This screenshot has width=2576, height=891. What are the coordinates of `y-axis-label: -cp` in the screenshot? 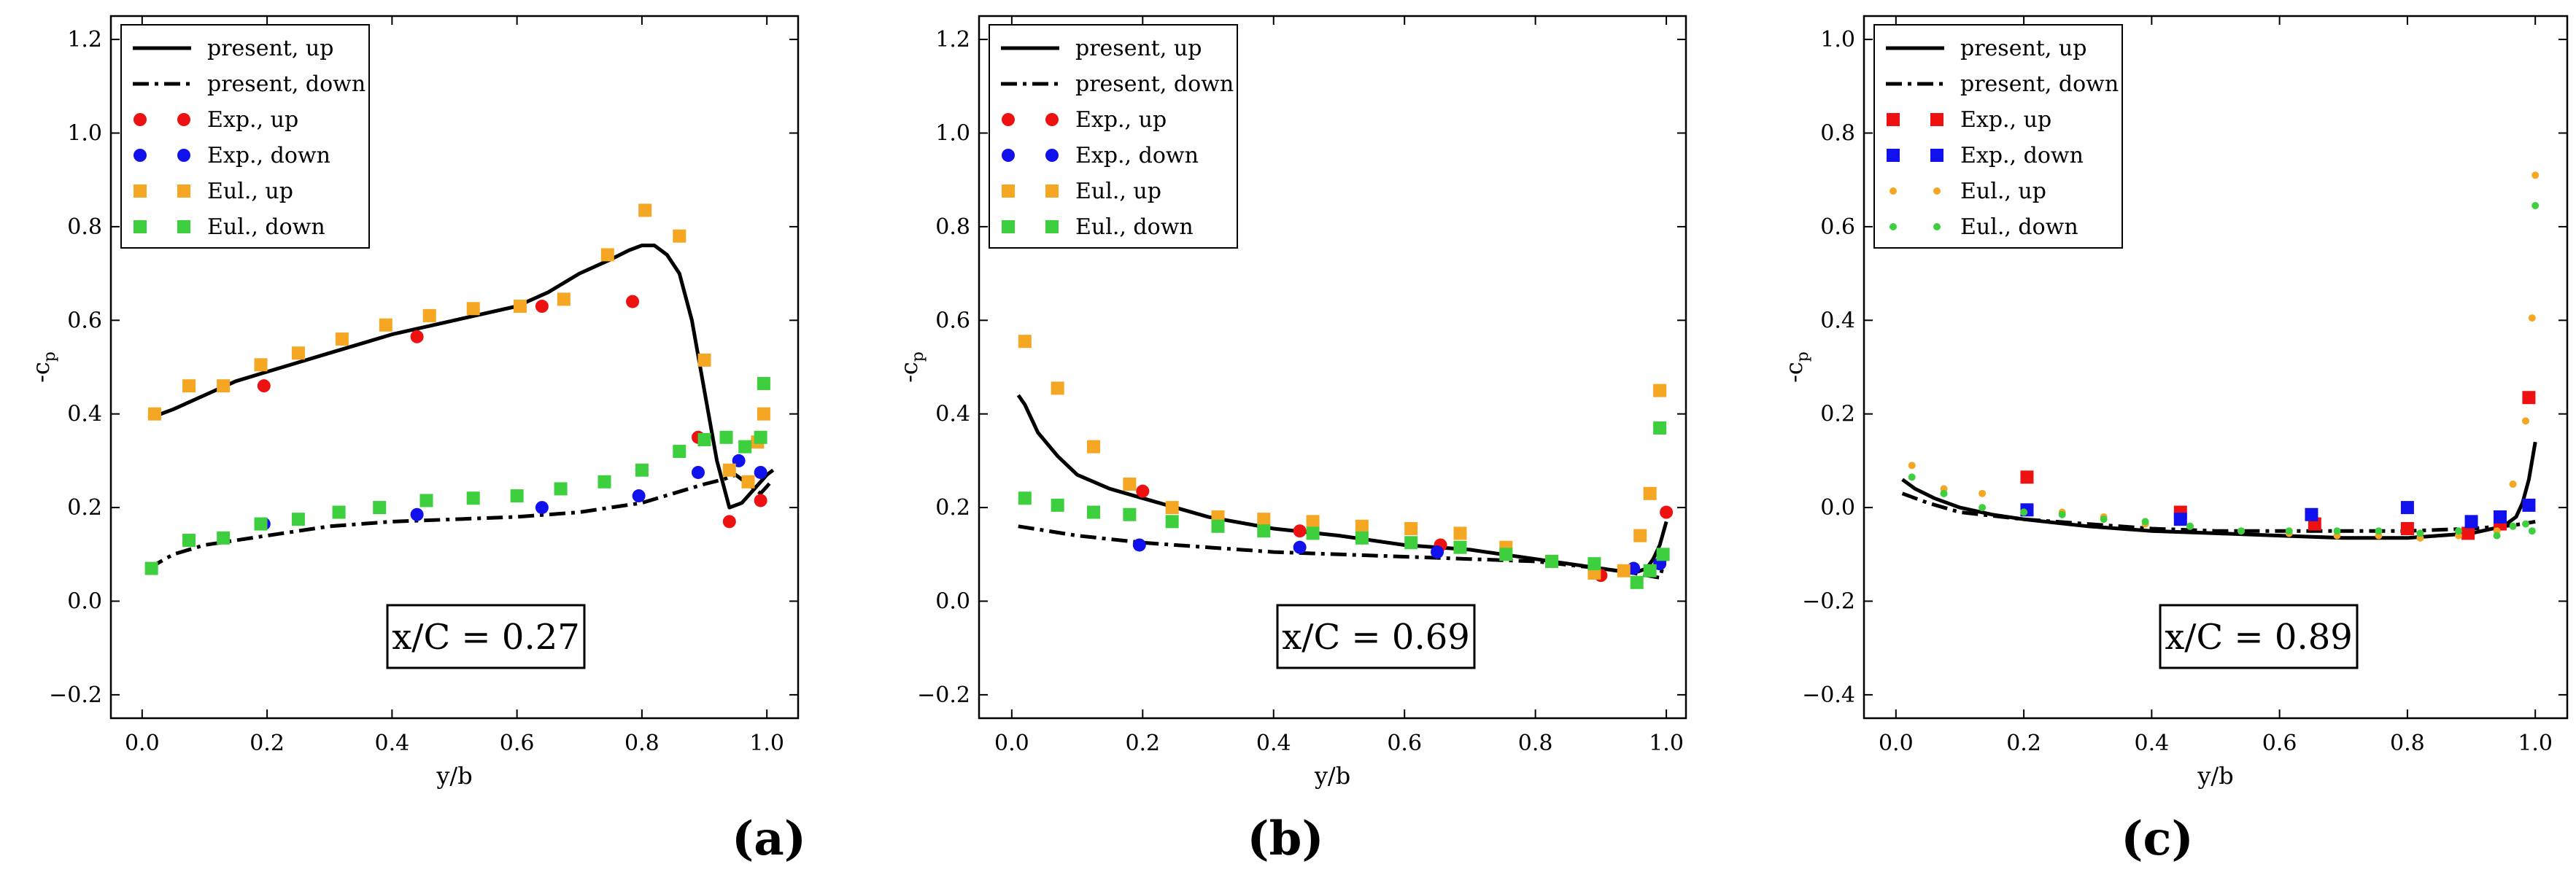 It's located at (1796, 367).